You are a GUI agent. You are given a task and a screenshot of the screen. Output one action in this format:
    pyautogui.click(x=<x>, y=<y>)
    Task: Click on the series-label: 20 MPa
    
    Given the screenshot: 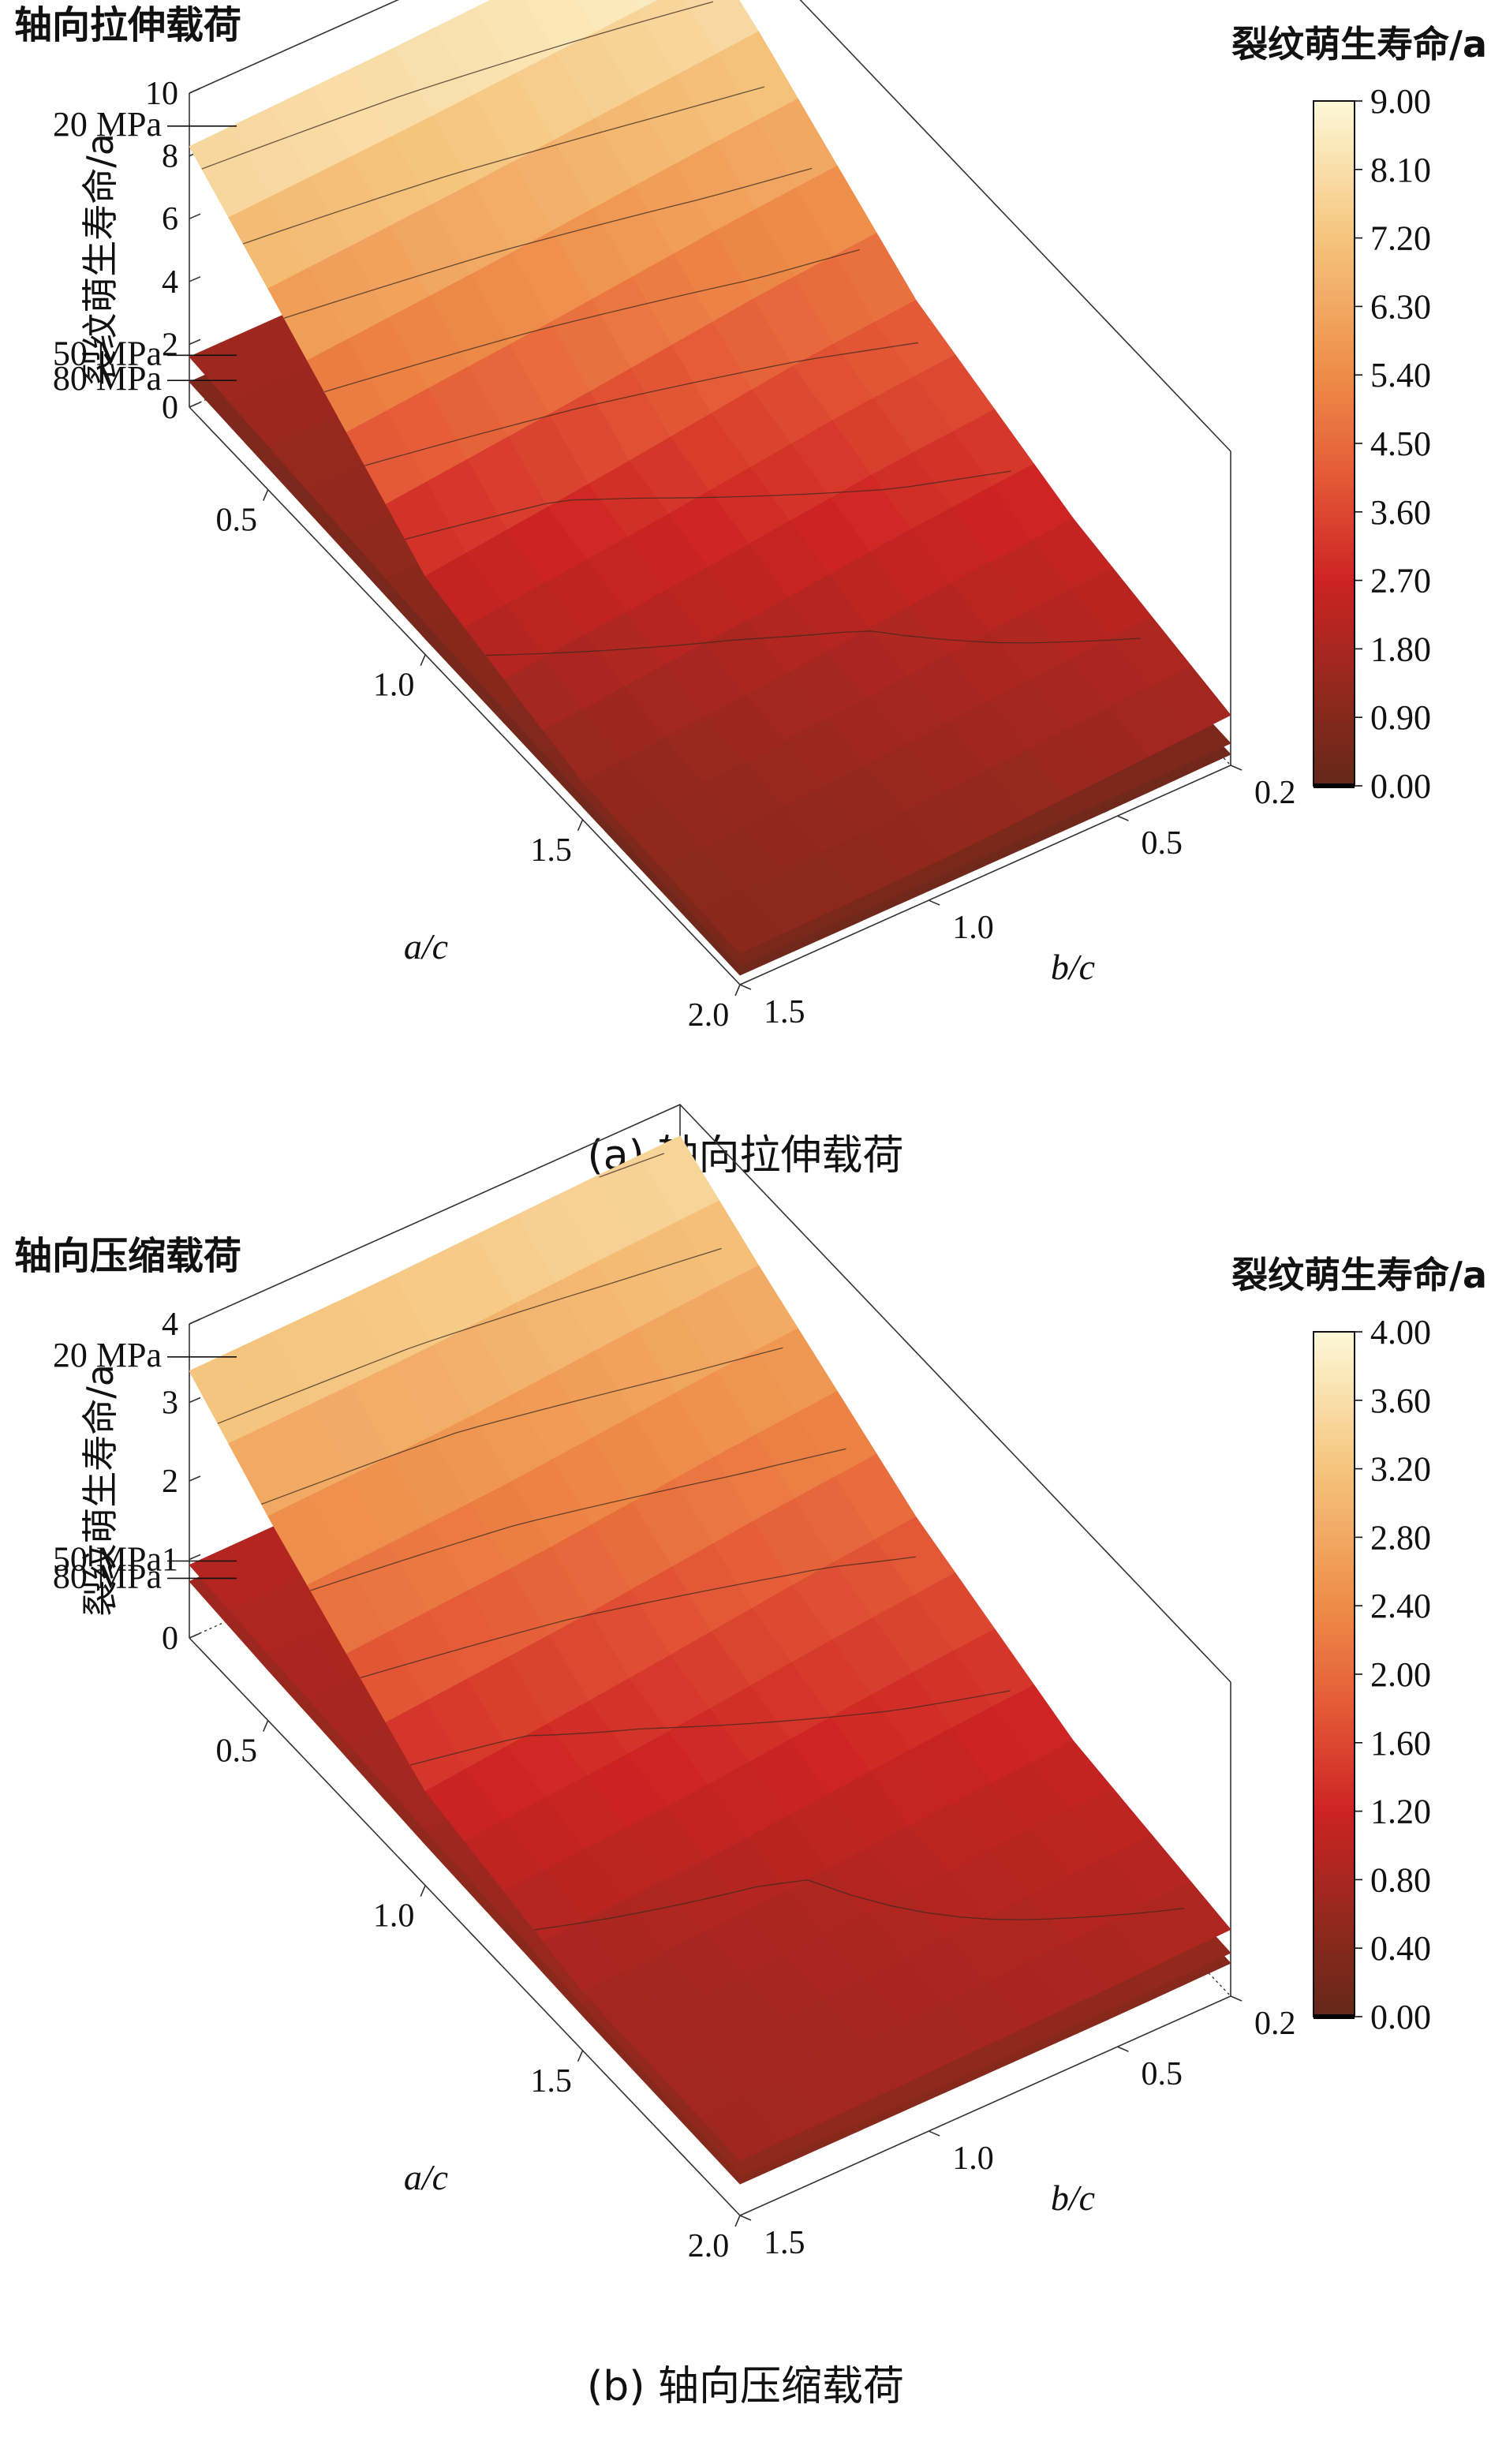 What is the action you would take?
    pyautogui.click(x=107, y=1355)
    